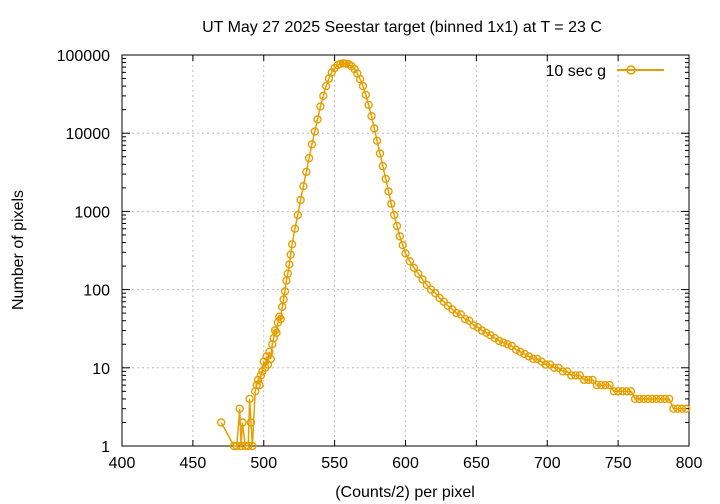 This screenshot has height=504, width=720. What do you see at coordinates (476, 463) in the screenshot?
I see `x-tick-label: 650` at bounding box center [476, 463].